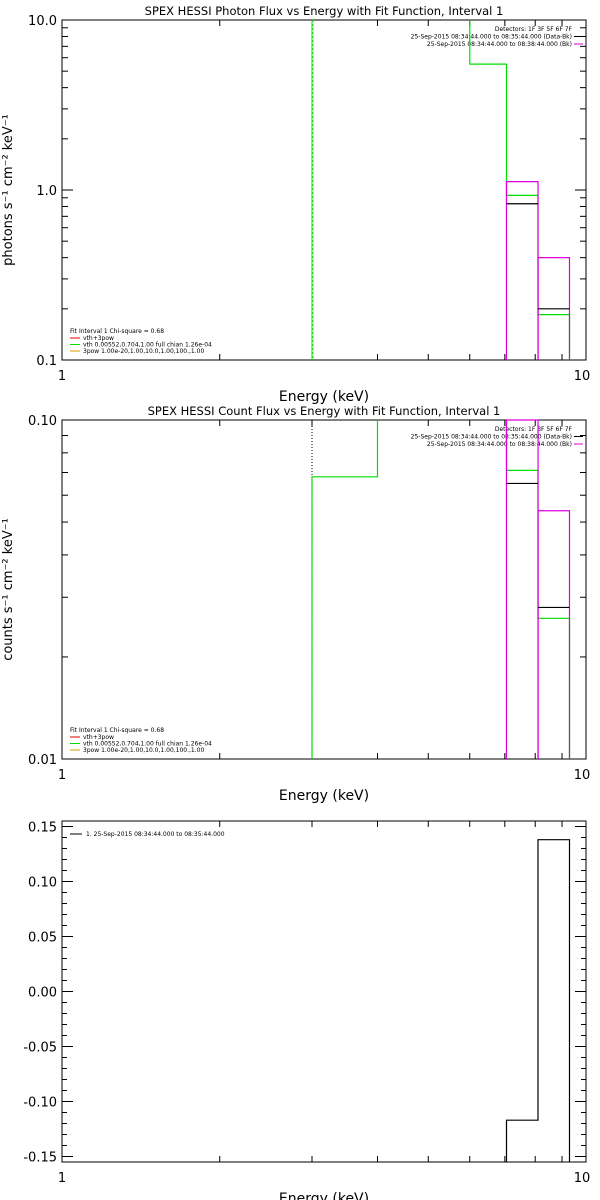 The height and width of the screenshot is (1200, 600). Describe the element at coordinates (42, 938) in the screenshot. I see `y-tick-label: 0.05` at that location.